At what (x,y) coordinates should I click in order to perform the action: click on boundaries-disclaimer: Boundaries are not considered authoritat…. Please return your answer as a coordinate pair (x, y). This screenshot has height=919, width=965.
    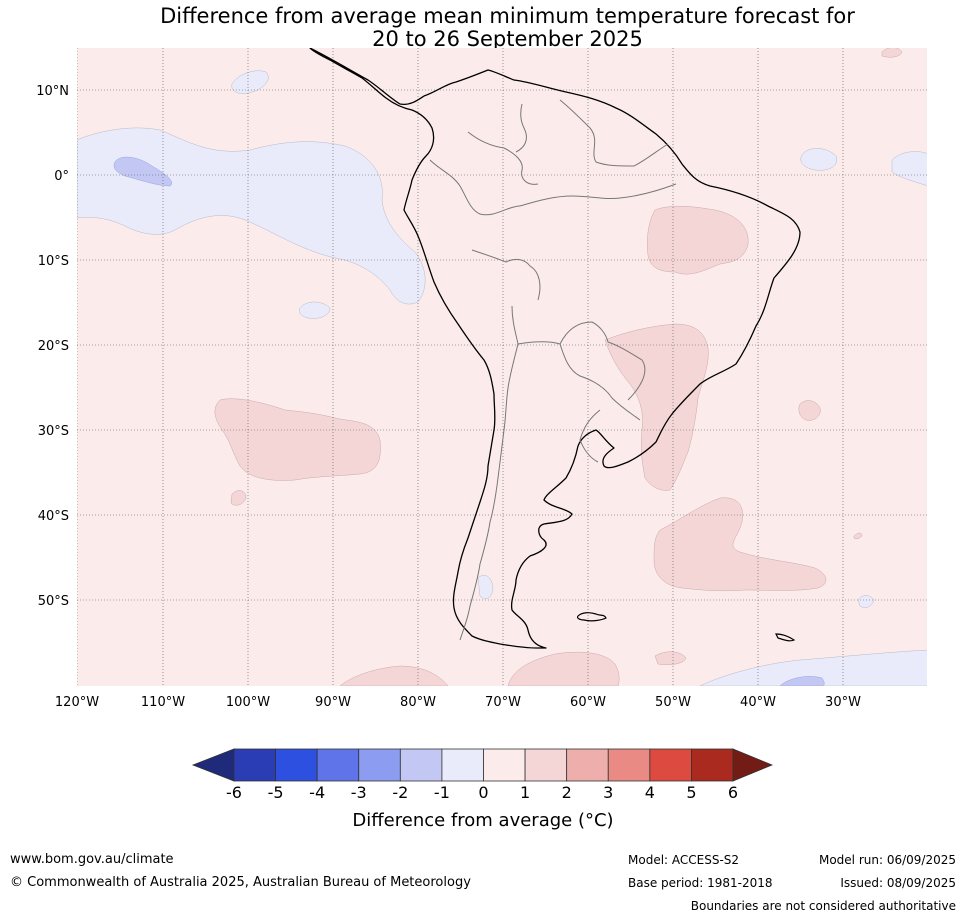
    Looking at the image, I should click on (823, 906).